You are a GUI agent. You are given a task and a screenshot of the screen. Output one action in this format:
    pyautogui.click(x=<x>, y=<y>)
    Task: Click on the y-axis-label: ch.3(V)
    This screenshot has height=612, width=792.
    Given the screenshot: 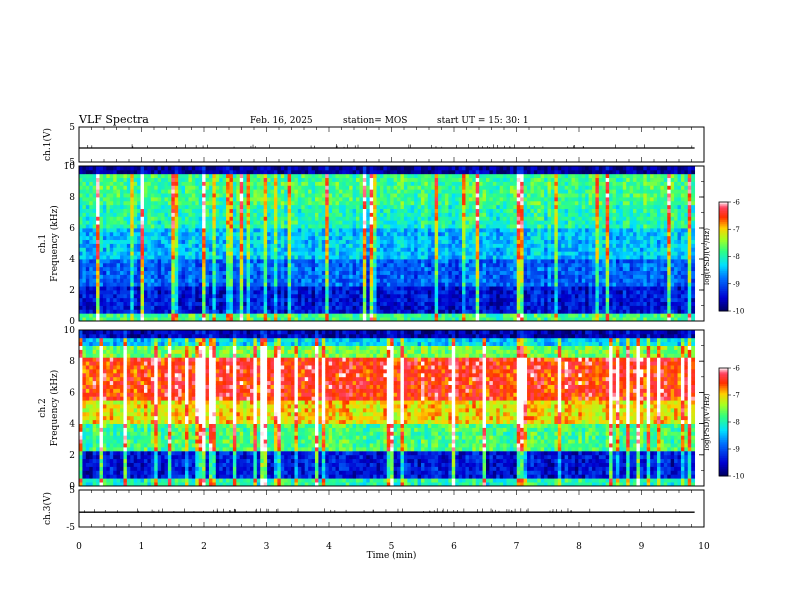 What is the action you would take?
    pyautogui.click(x=47, y=508)
    